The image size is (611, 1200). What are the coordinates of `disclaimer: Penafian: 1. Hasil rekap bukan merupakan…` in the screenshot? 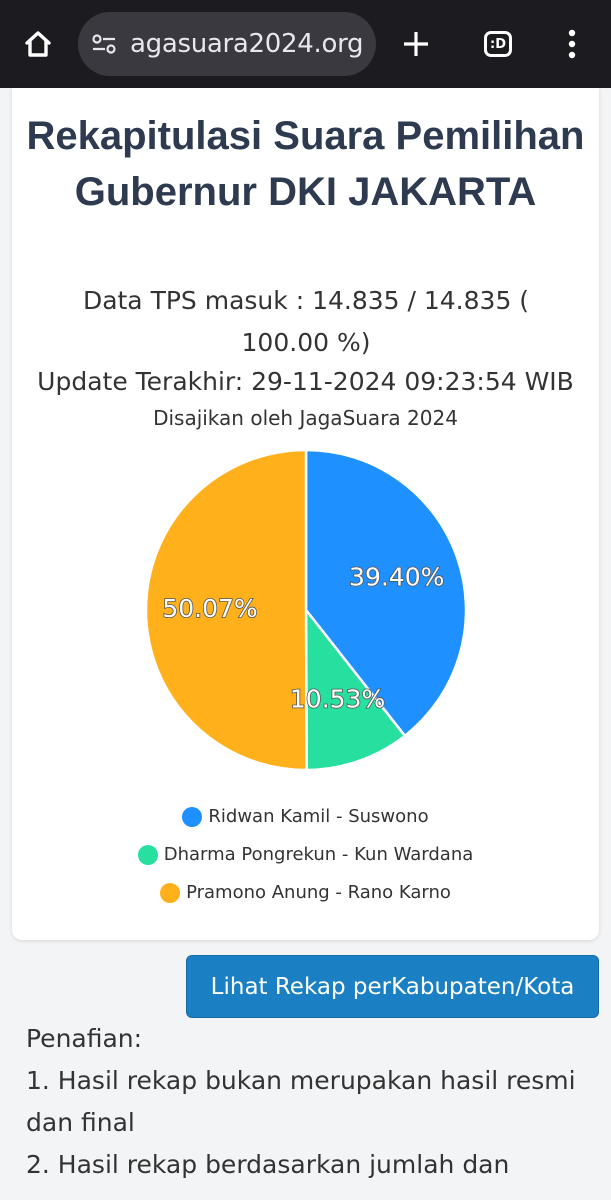 It's located at (306, 1102).